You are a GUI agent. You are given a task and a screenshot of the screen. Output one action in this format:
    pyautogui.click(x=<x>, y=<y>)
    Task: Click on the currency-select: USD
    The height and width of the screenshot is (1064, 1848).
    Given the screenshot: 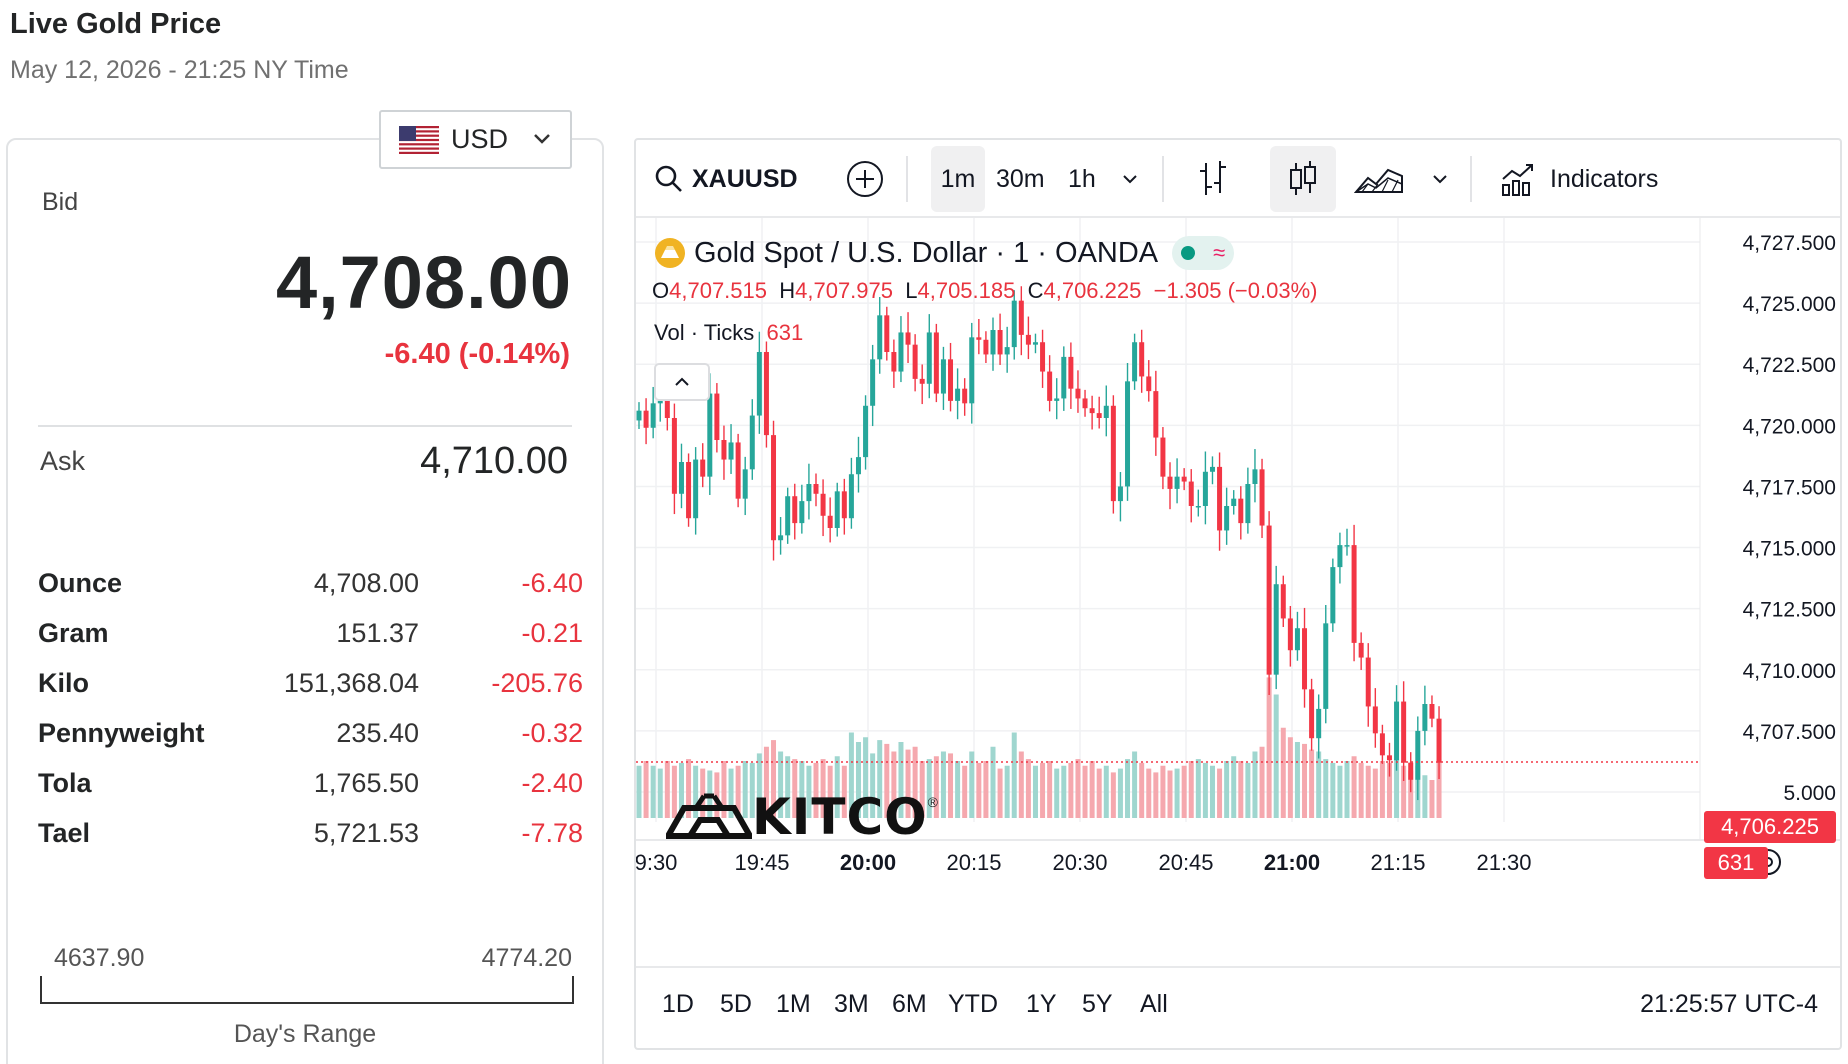 What is the action you would take?
    pyautogui.click(x=475, y=139)
    